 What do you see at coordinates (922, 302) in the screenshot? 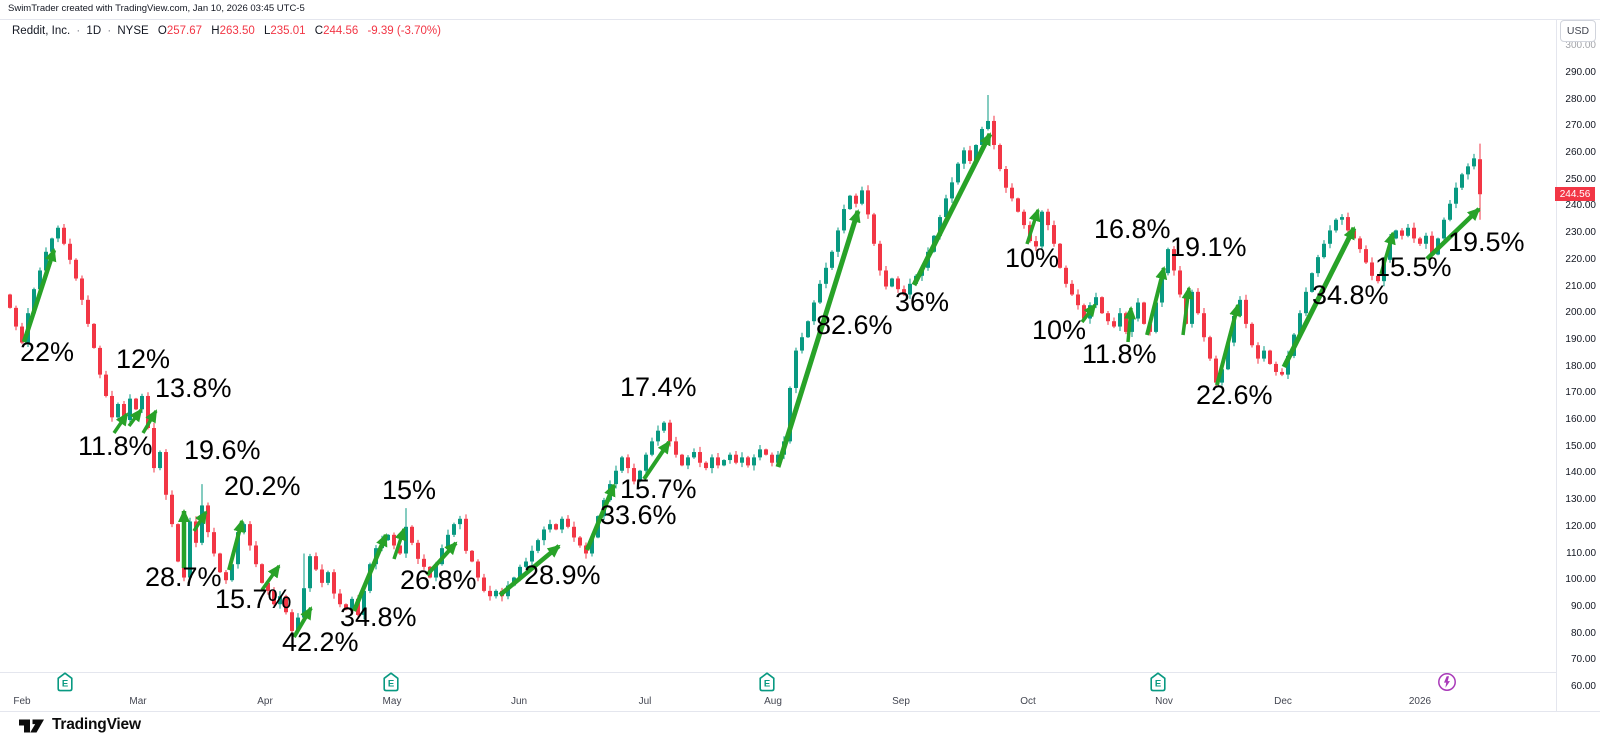
I see `percent-annotation-label: 36%` at bounding box center [922, 302].